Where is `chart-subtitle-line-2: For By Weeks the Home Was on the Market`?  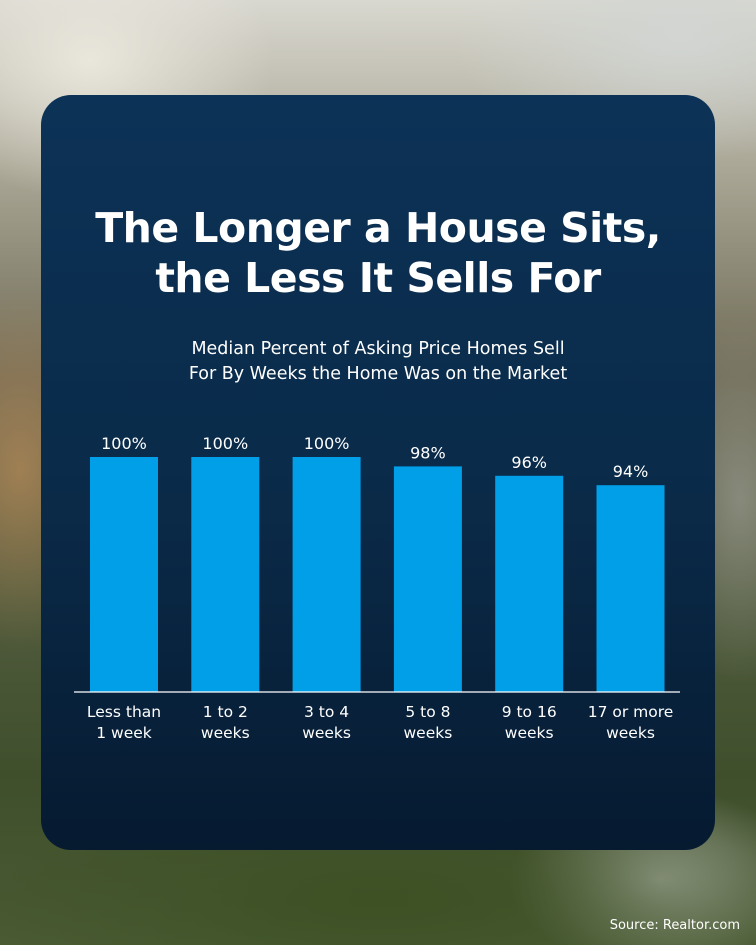 chart-subtitle-line-2: For By Weeks the Home Was on the Market is located at coordinates (378, 374).